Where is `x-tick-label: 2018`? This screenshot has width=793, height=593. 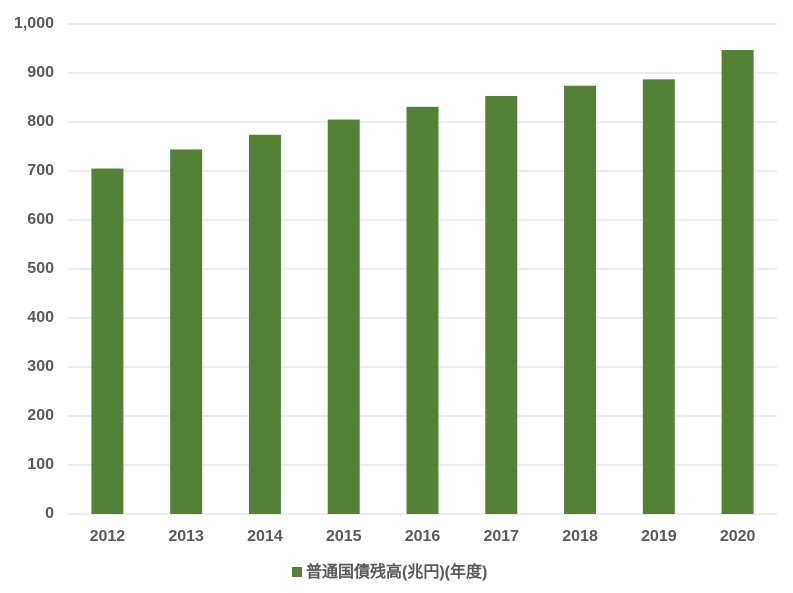
x-tick-label: 2018 is located at coordinates (580, 536).